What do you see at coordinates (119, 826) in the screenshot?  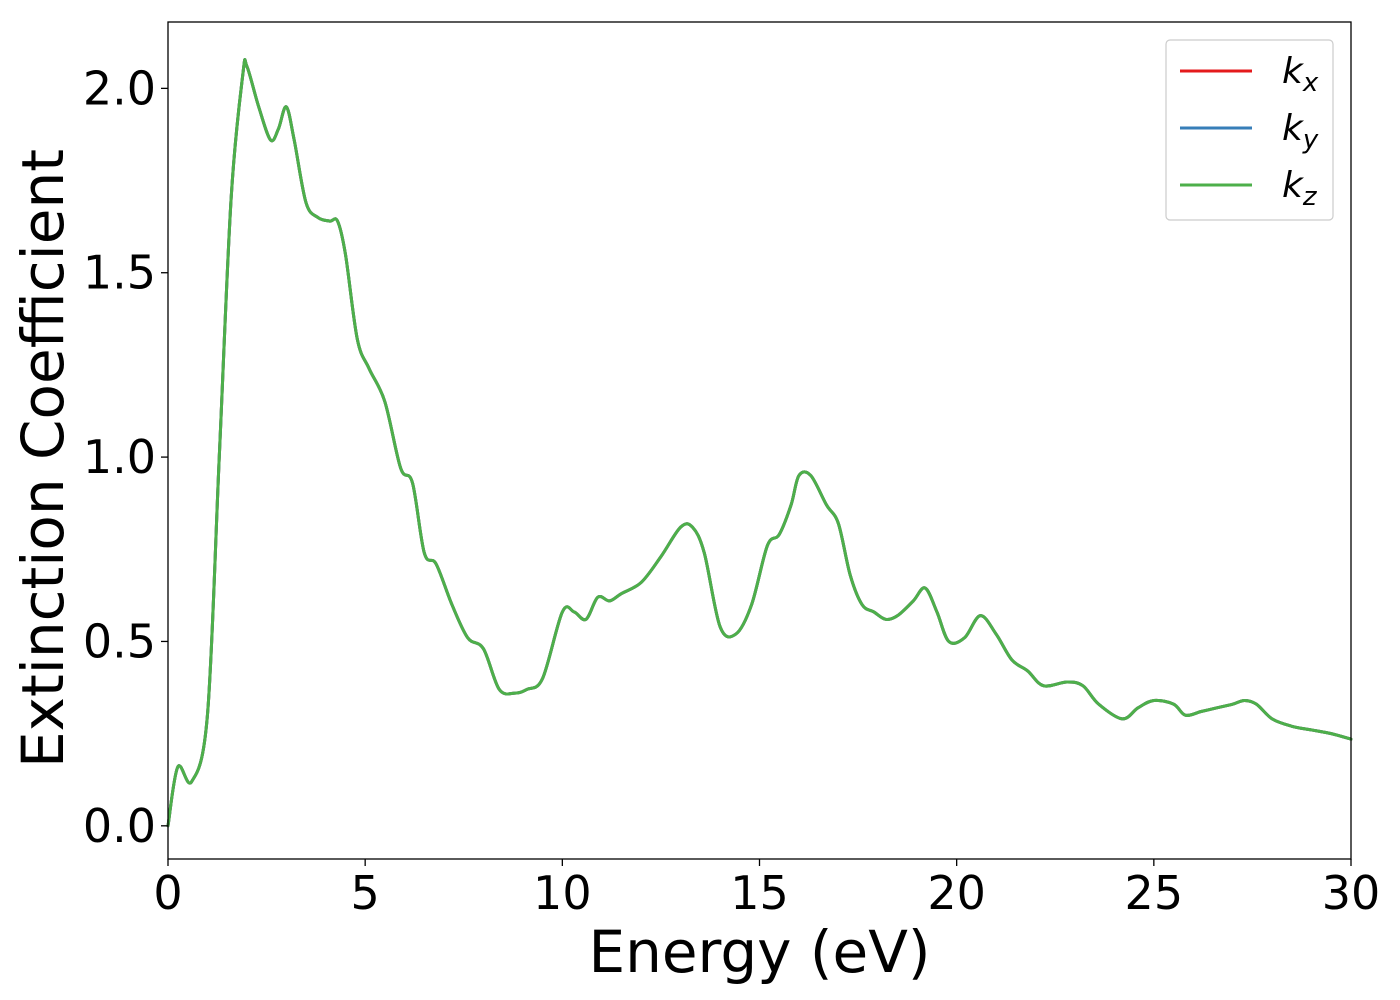 I see `y-tick-label: 0.0` at bounding box center [119, 826].